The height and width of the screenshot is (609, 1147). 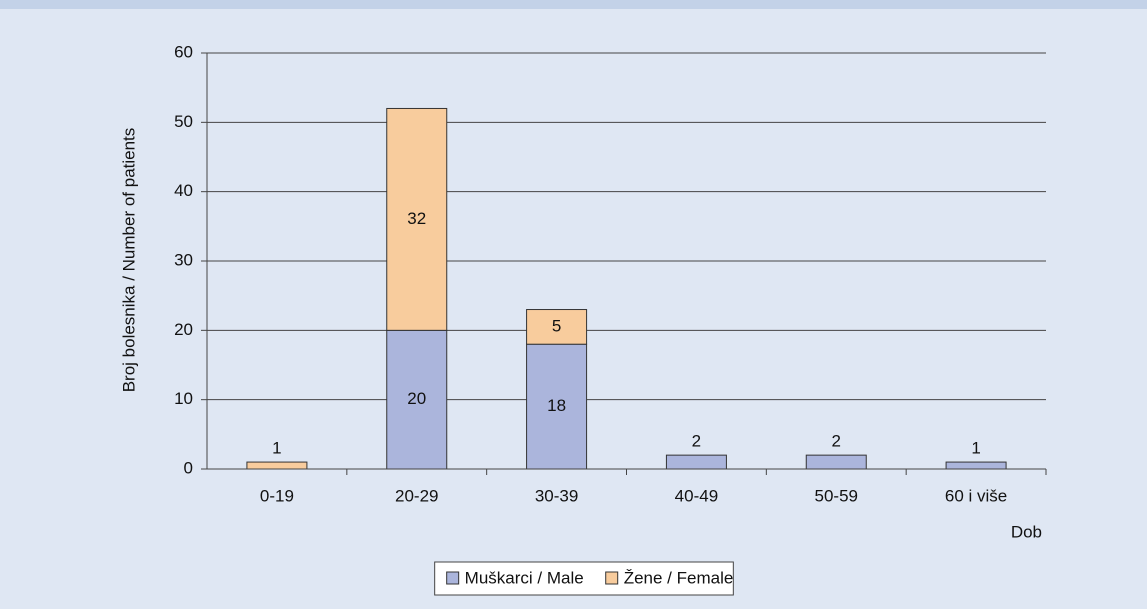 What do you see at coordinates (556, 405) in the screenshot?
I see `data-label: 18` at bounding box center [556, 405].